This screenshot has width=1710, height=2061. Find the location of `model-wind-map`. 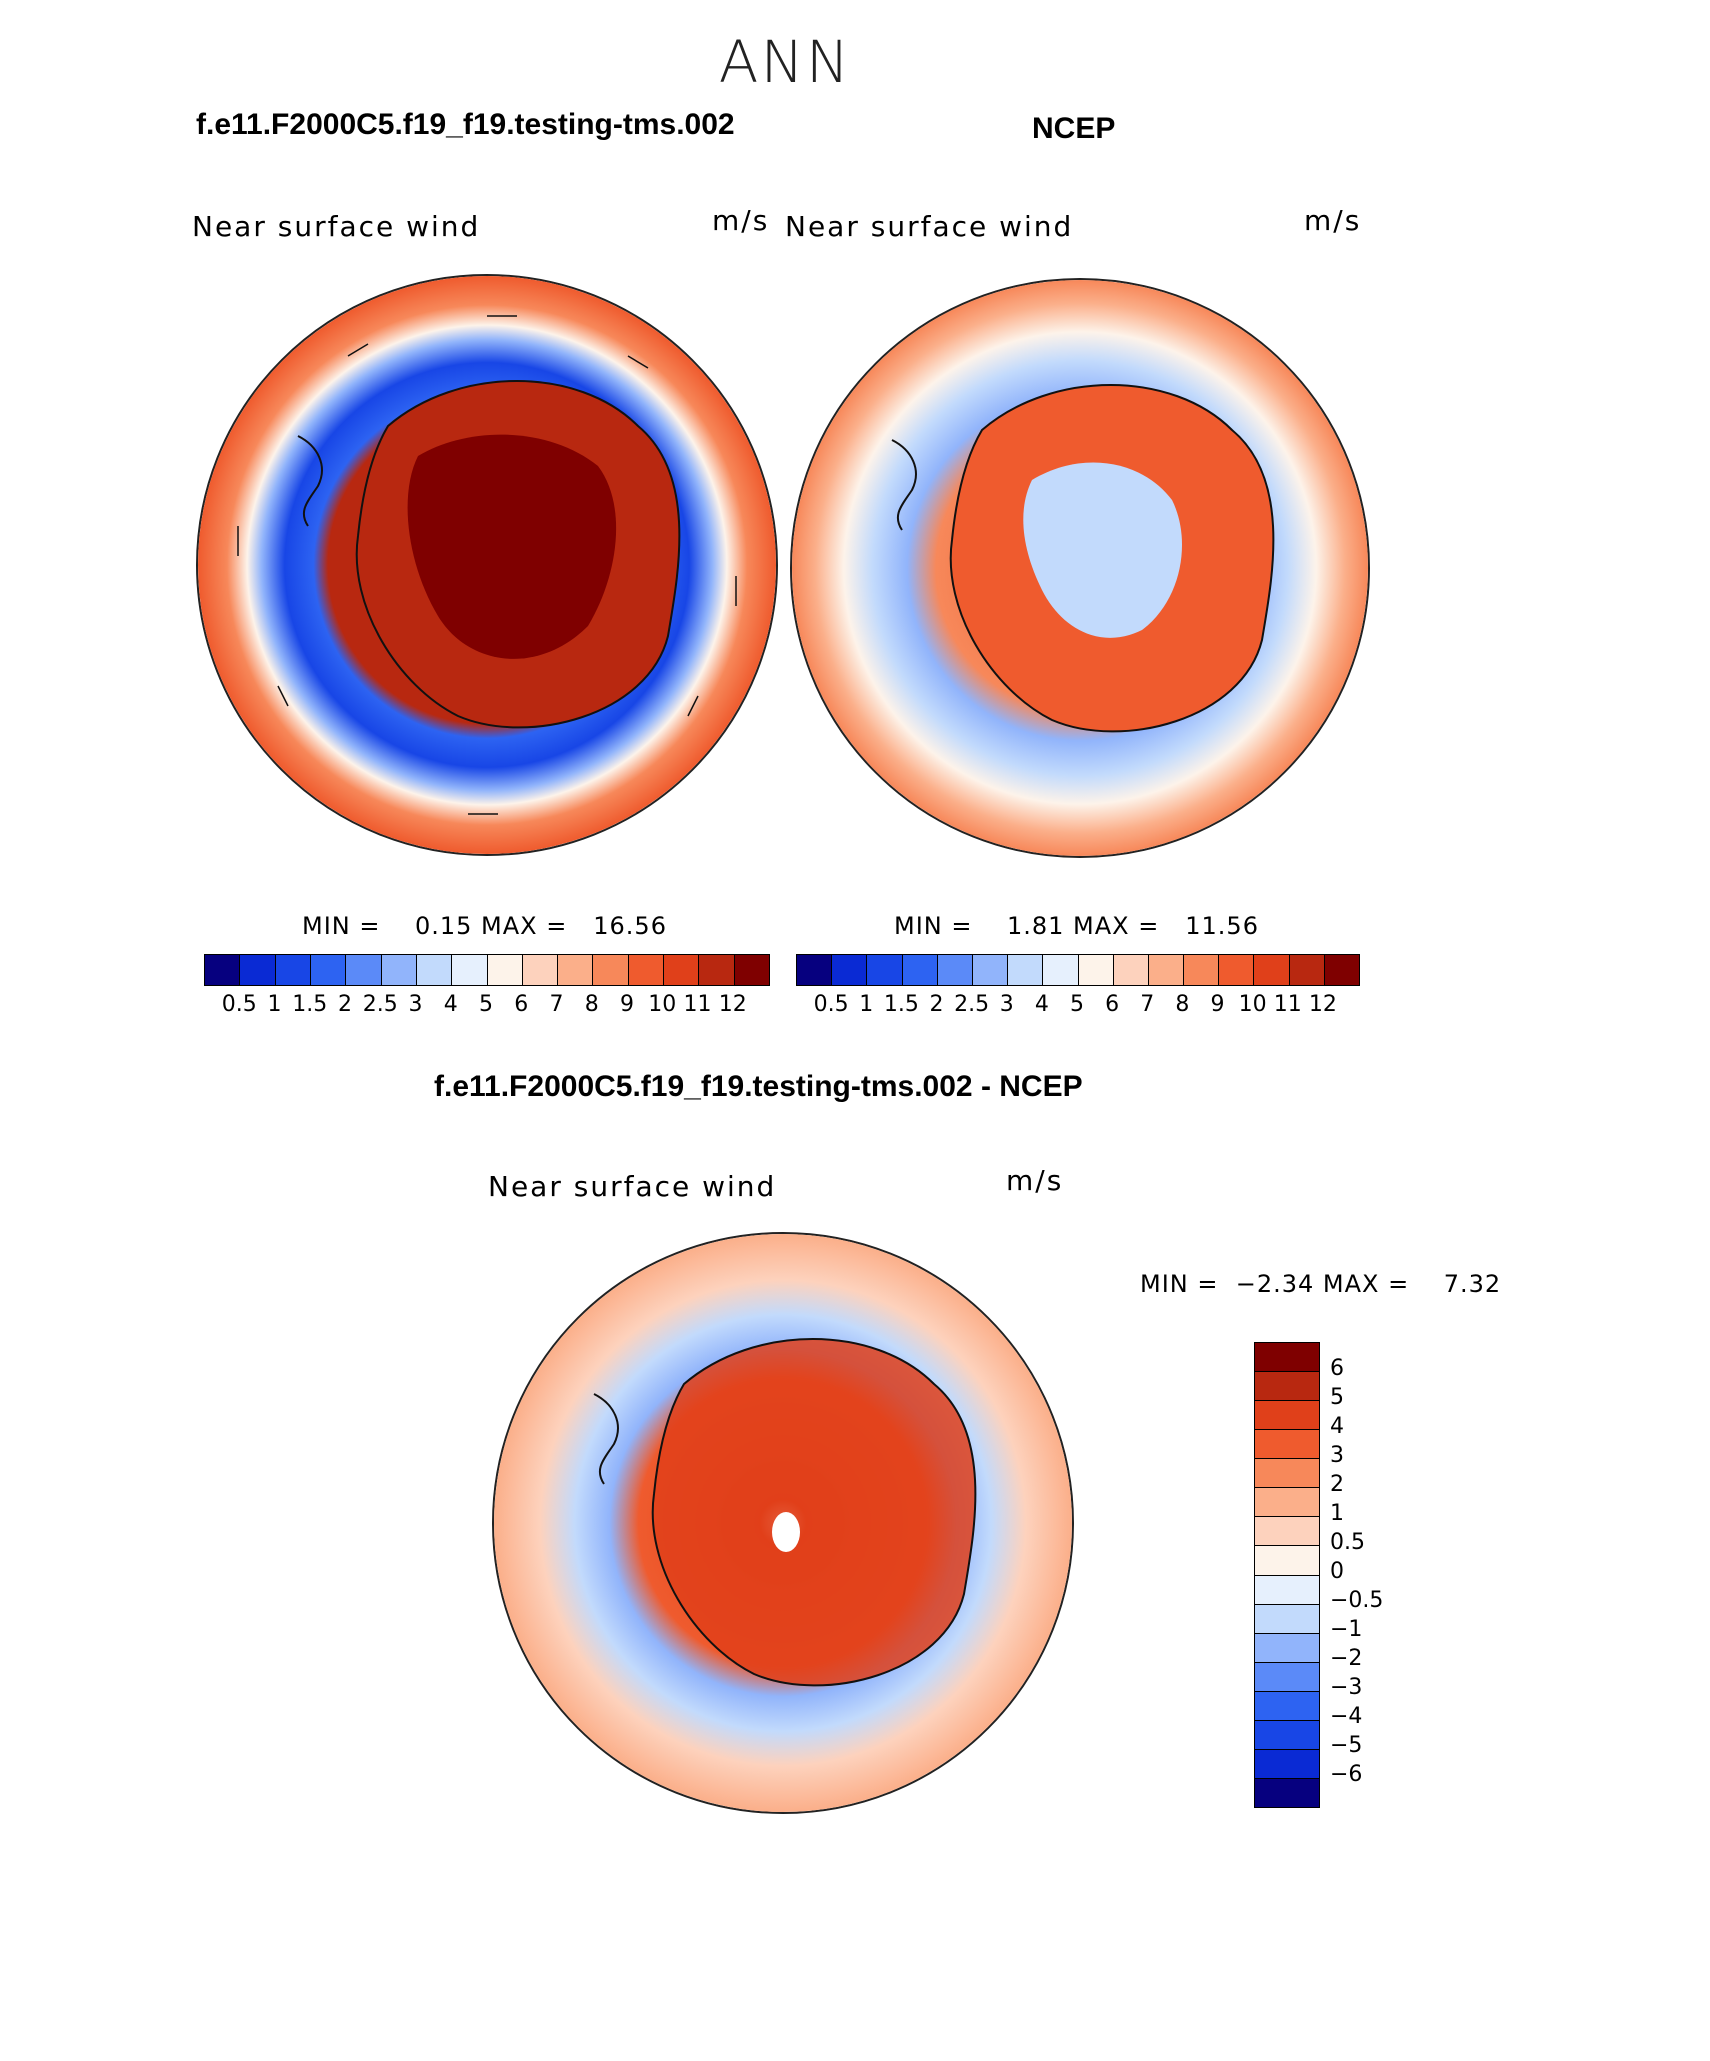

model-wind-map is located at coordinates (487, 565).